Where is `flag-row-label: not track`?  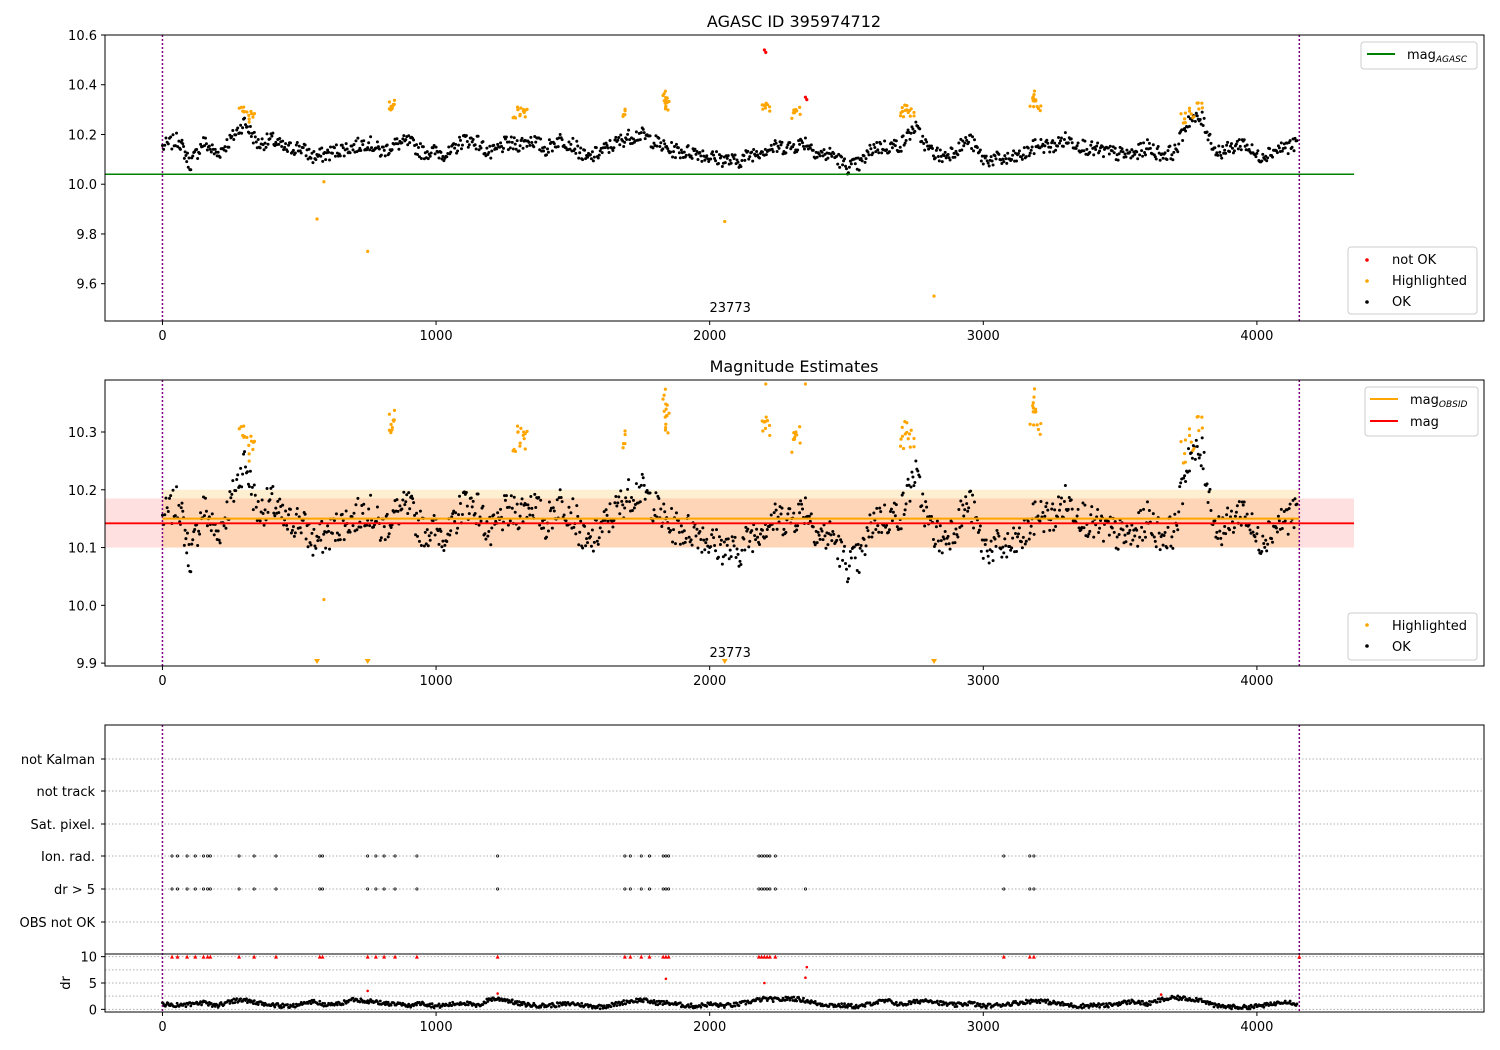 flag-row-label: not track is located at coordinates (65, 792).